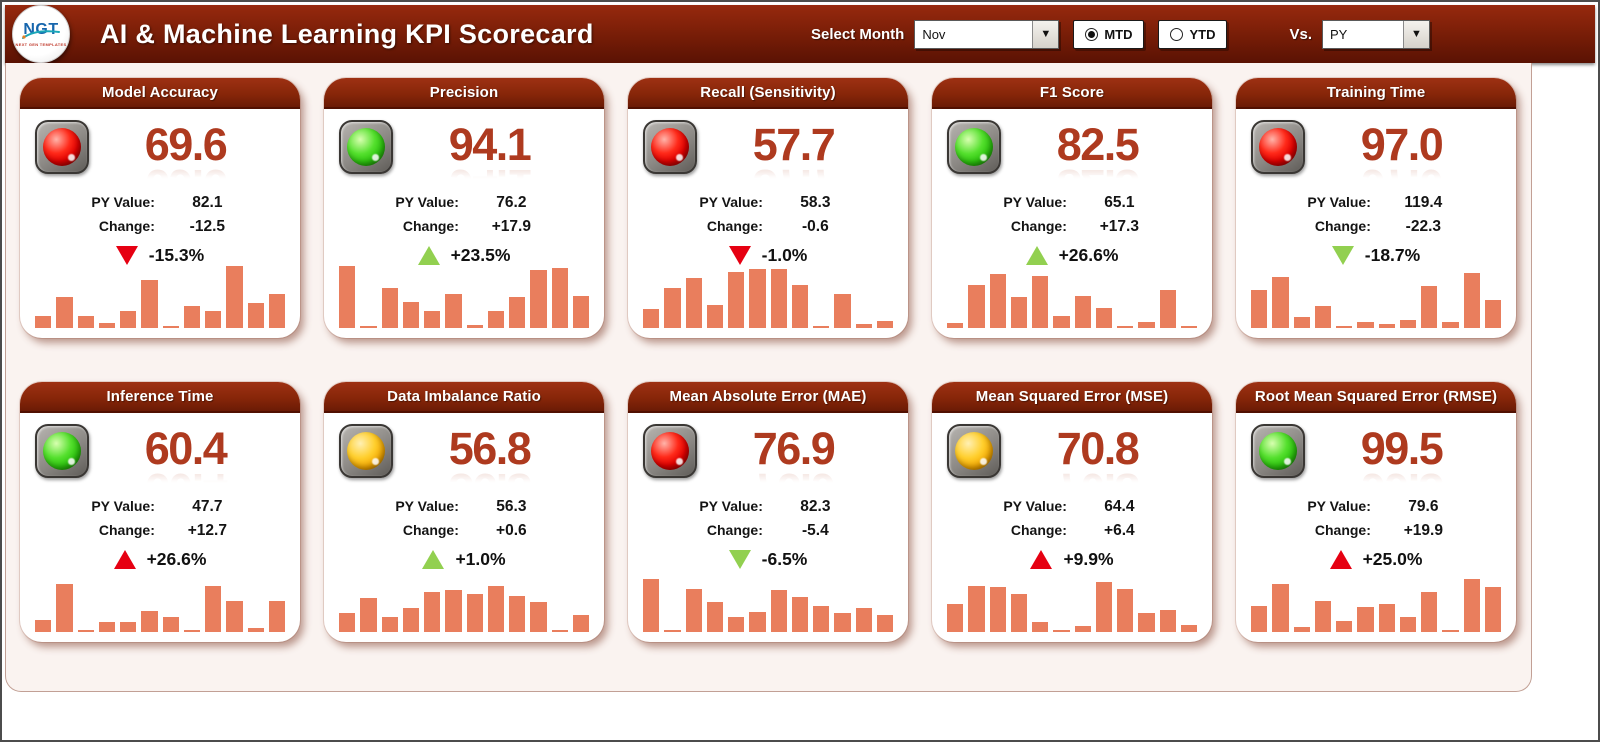 Image resolution: width=1600 pixels, height=742 pixels. Describe the element at coordinates (1109, 34) in the screenshot. I see `mtd-radio: MTD` at that location.